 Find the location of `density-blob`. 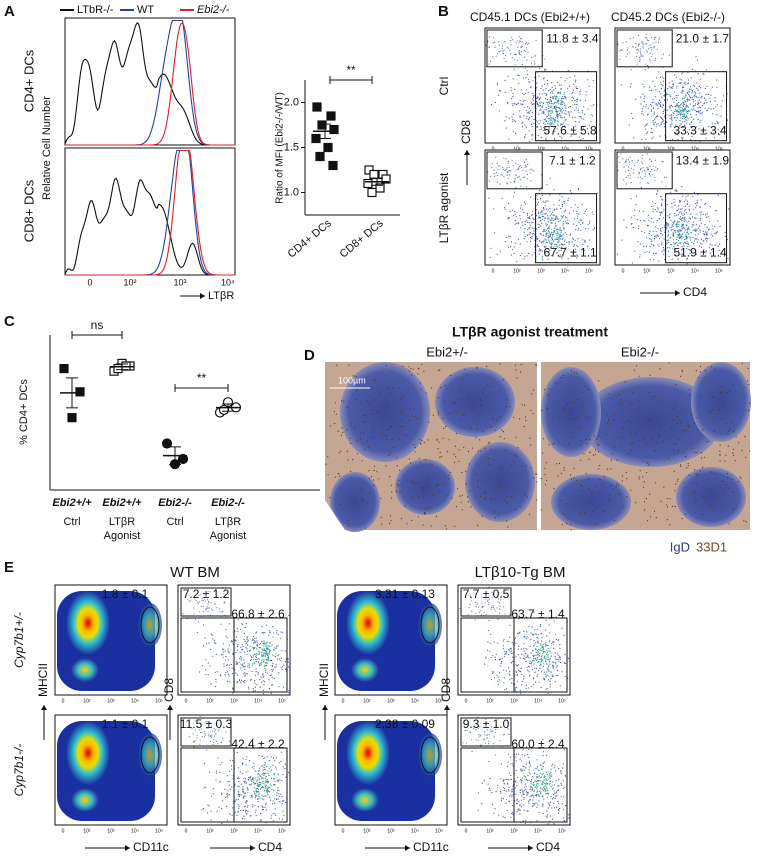

density-blob is located at coordinates (365, 800).